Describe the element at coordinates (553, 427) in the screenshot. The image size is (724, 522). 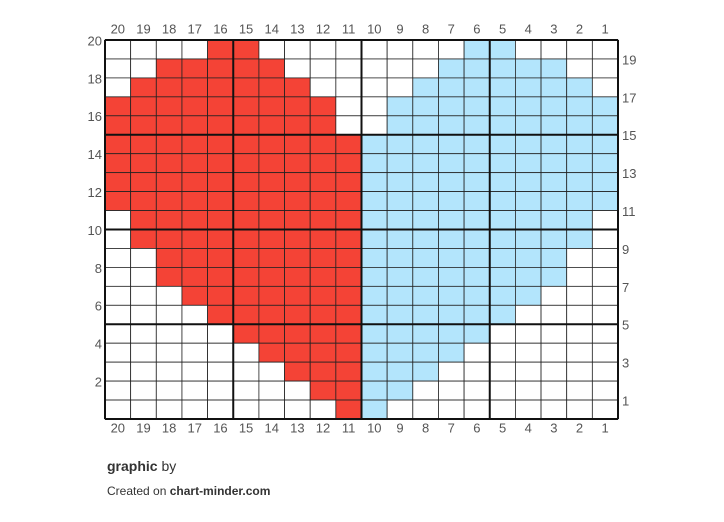
I see `column-label: 3` at that location.